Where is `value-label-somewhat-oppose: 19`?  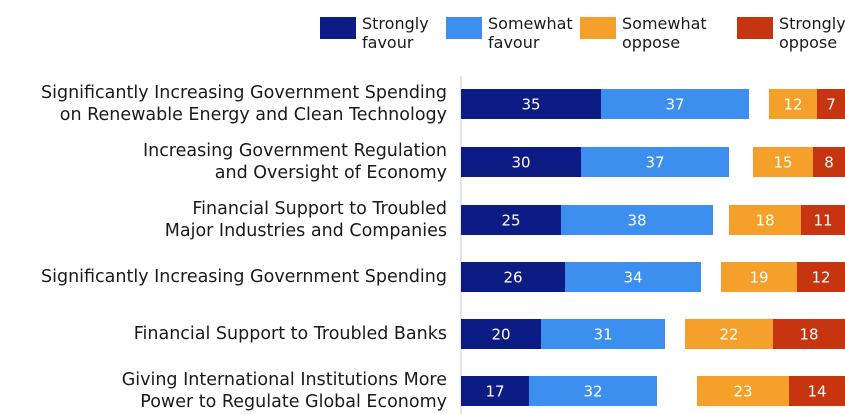 value-label-somewhat-oppose: 19 is located at coordinates (758, 278).